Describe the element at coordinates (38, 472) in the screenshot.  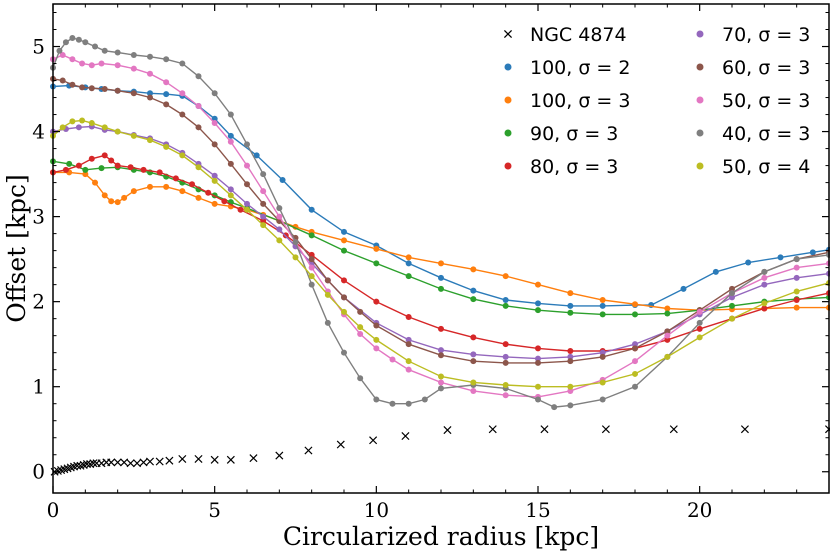
I see `y-tick-label: 0` at that location.